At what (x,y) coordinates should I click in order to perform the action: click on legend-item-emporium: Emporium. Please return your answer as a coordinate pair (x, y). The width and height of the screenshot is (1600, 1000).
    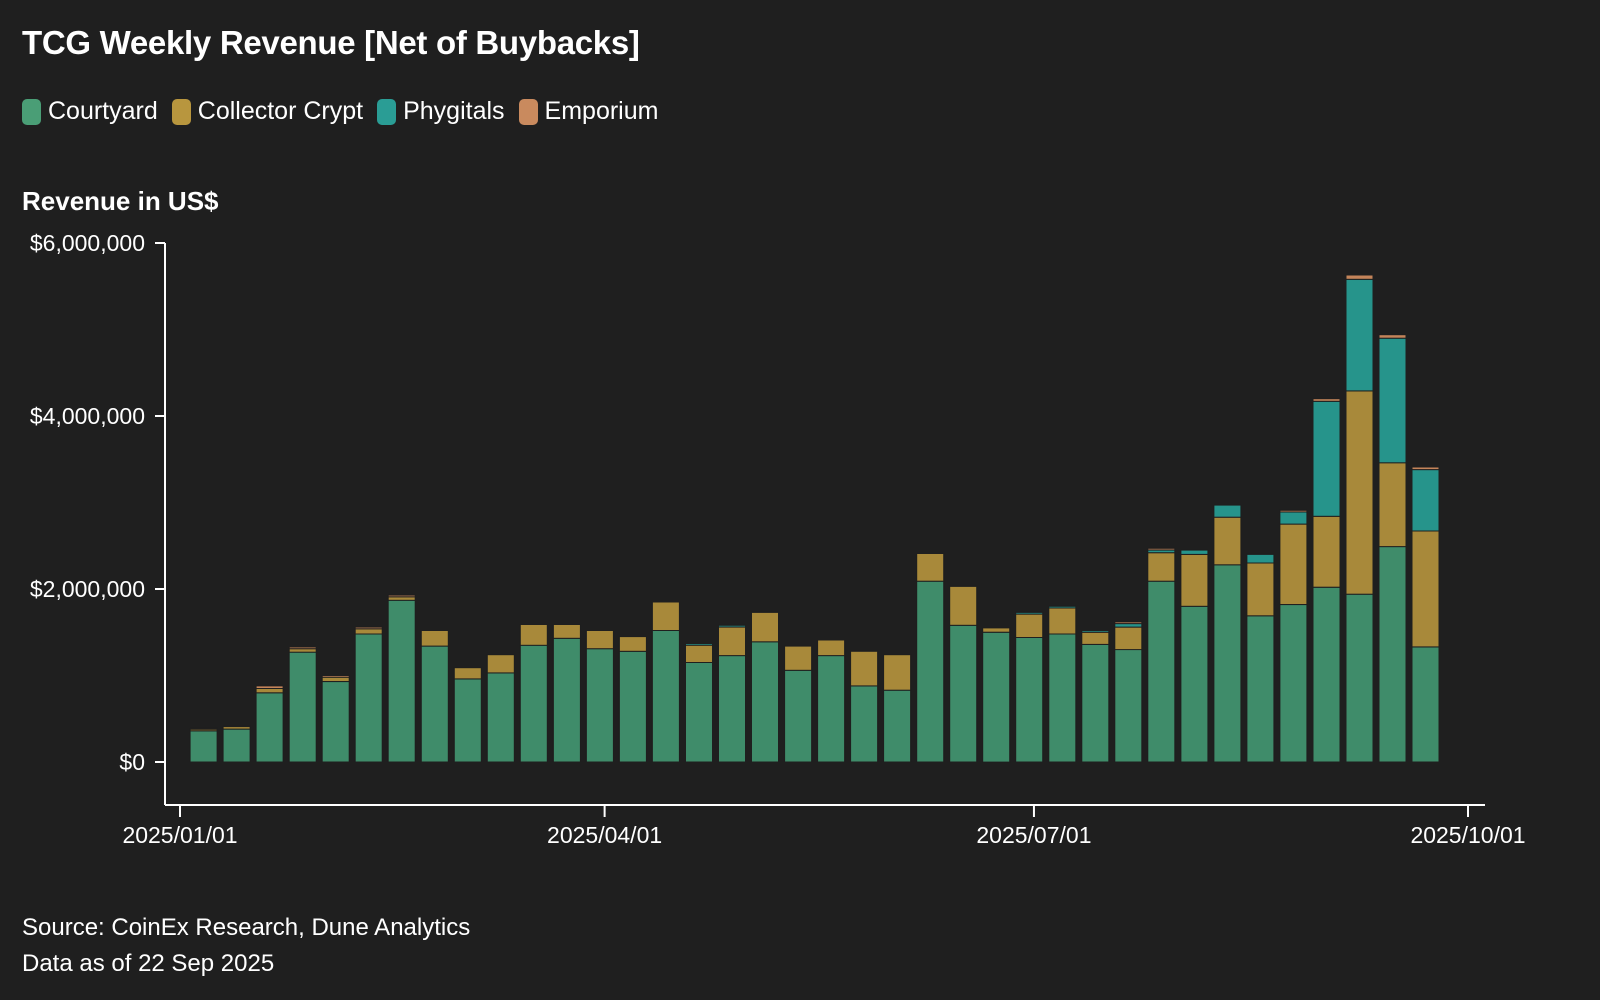
    Looking at the image, I should click on (588, 111).